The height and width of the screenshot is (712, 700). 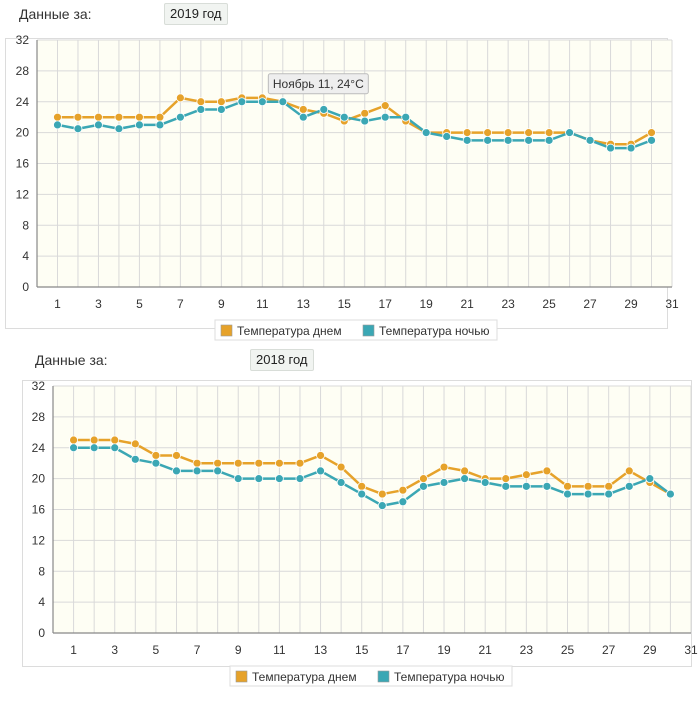 I want to click on year-select-2019: 2019 год, so click(x=196, y=14).